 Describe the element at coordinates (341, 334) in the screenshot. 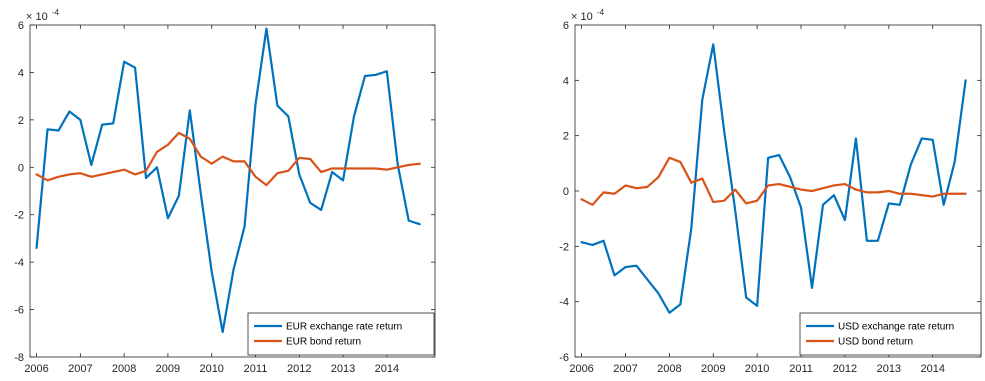

I see `legend-box` at that location.